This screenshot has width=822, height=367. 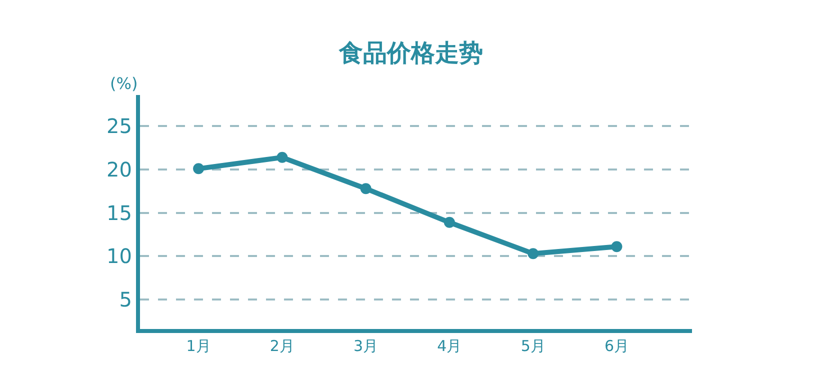 I want to click on y-tick-label: 20, so click(x=119, y=170).